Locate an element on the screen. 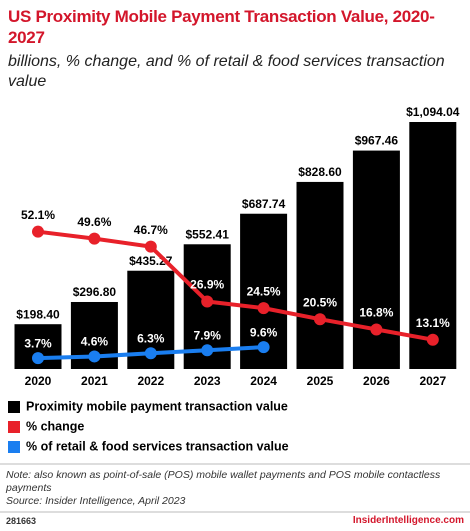 Image resolution: width=470 pixels, height=531 pixels. line-value-label: 7.9% is located at coordinates (208, 335).